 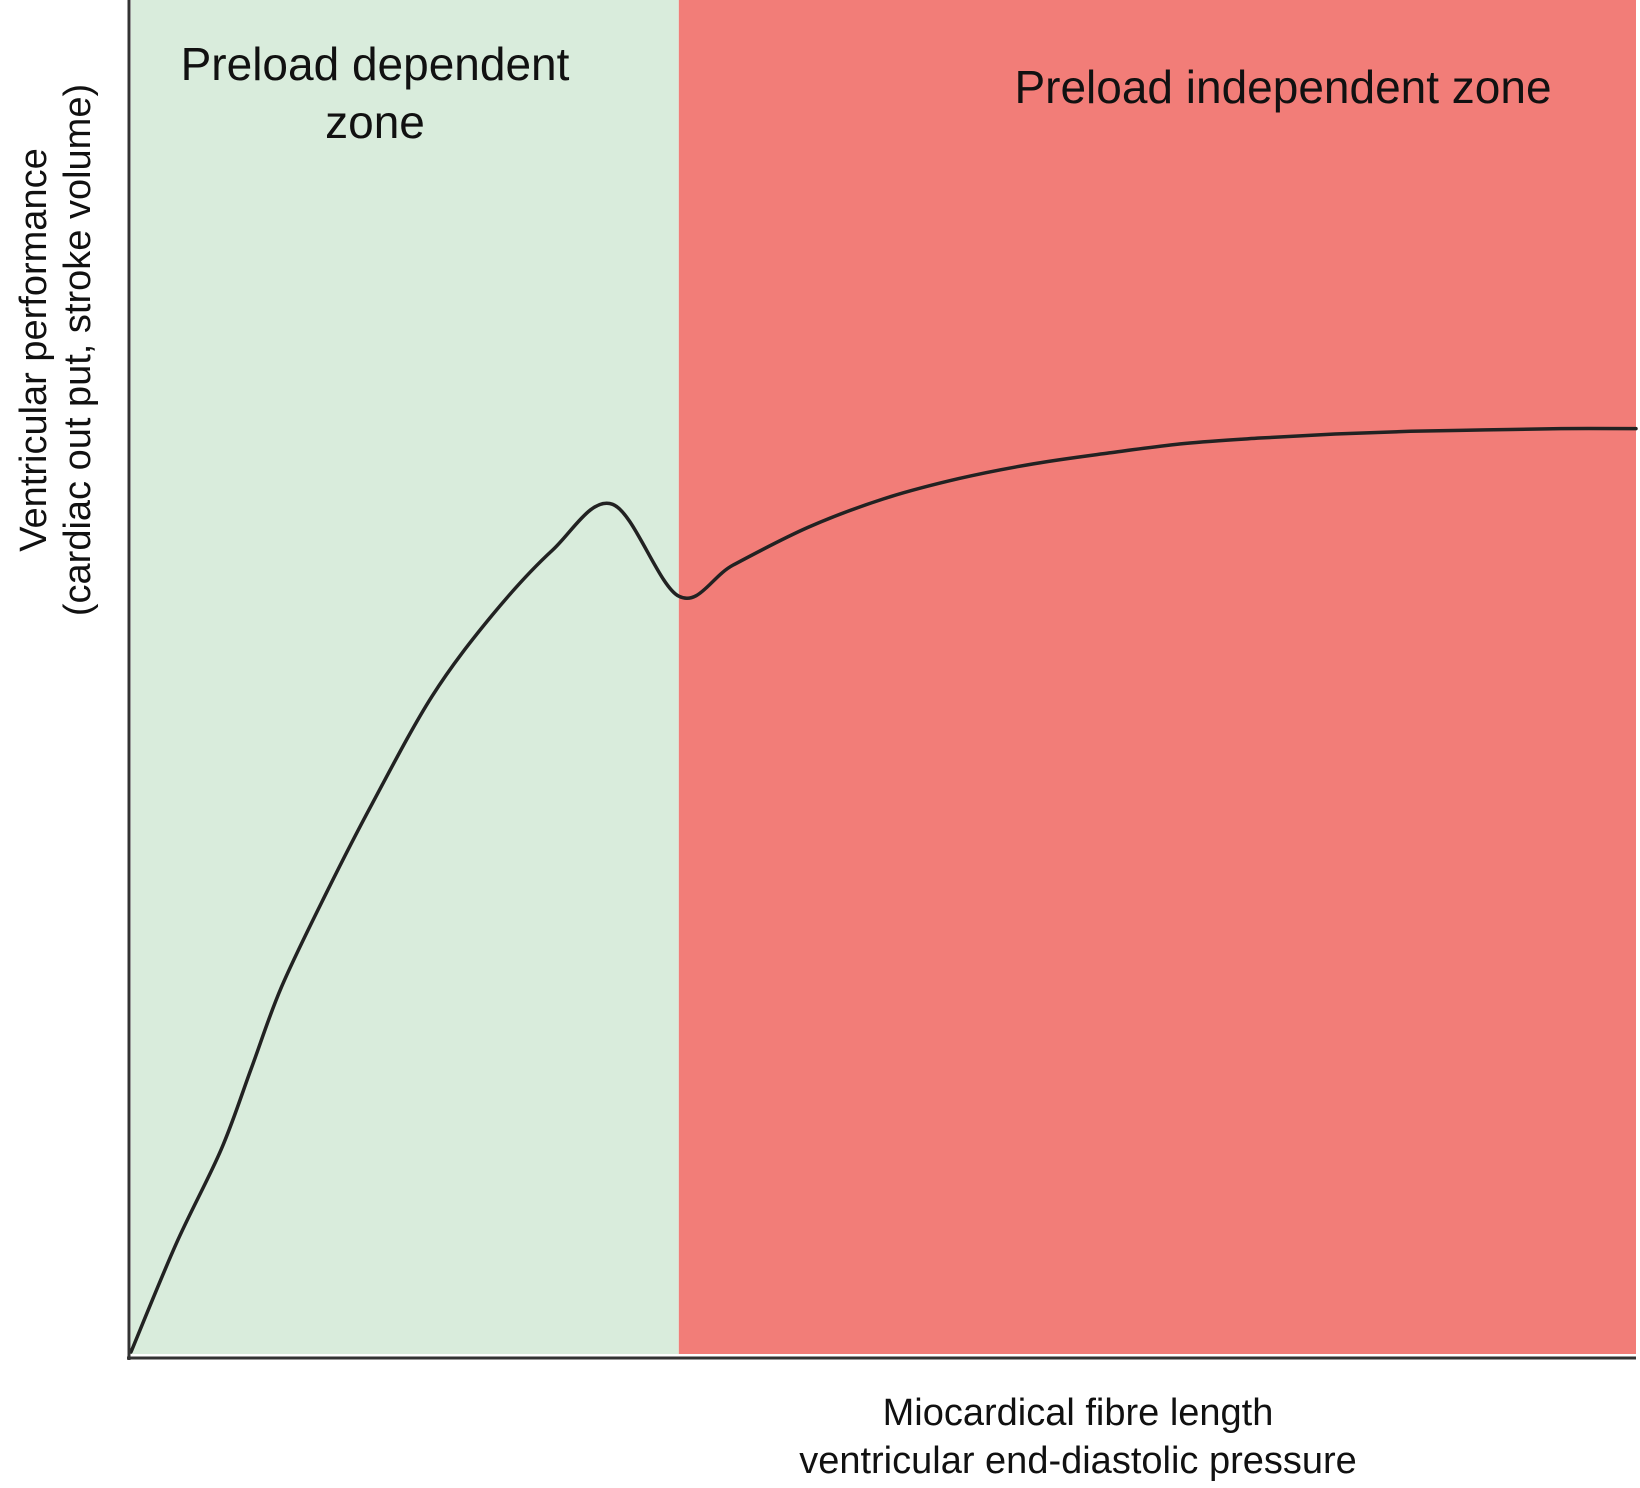 I want to click on zone-label-2-line-1: Preload independent zone, so click(x=1282, y=87).